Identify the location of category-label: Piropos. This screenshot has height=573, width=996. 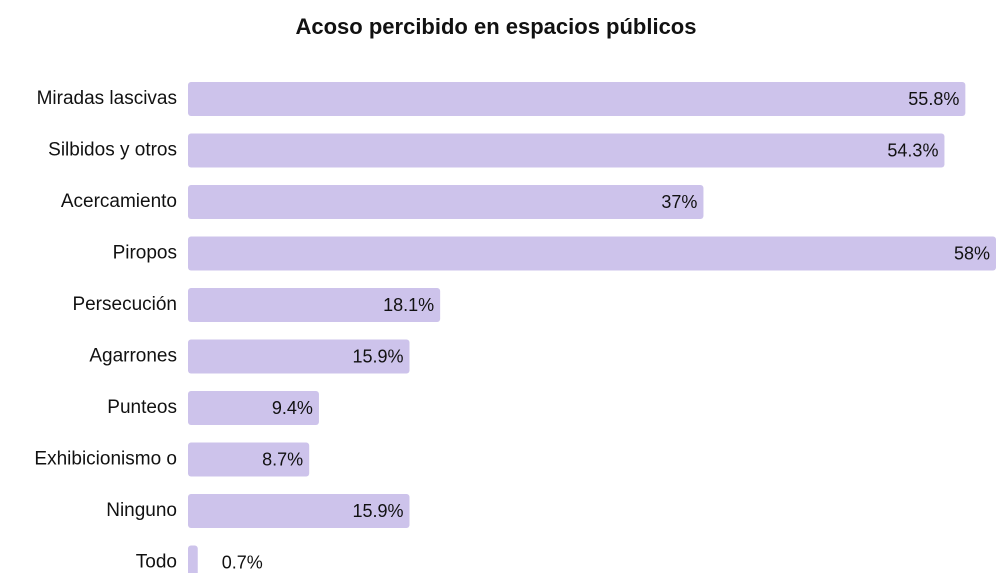
(145, 253).